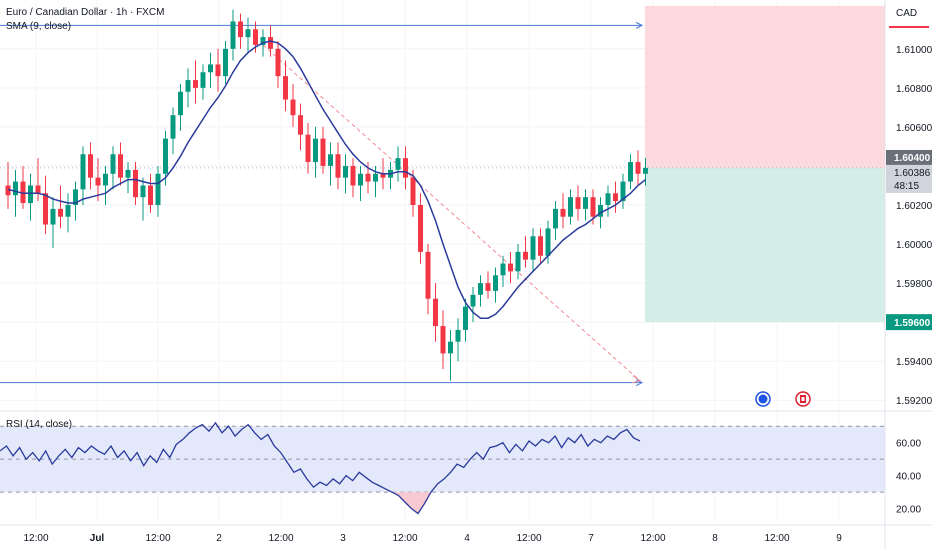 The height and width of the screenshot is (550, 932). What do you see at coordinates (914, 362) in the screenshot?
I see `price-tick: 1.59400` at bounding box center [914, 362].